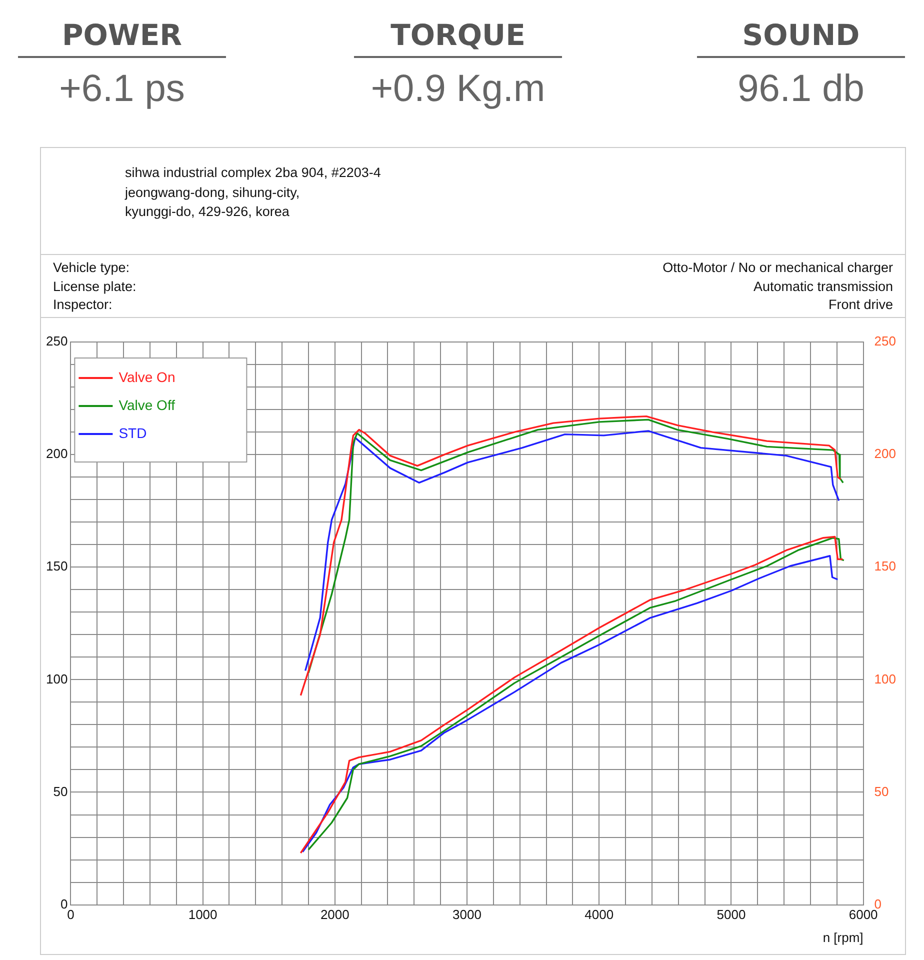 This screenshot has width=924, height=960. Describe the element at coordinates (801, 89) in the screenshot. I see `text: 96.1 db` at that location.